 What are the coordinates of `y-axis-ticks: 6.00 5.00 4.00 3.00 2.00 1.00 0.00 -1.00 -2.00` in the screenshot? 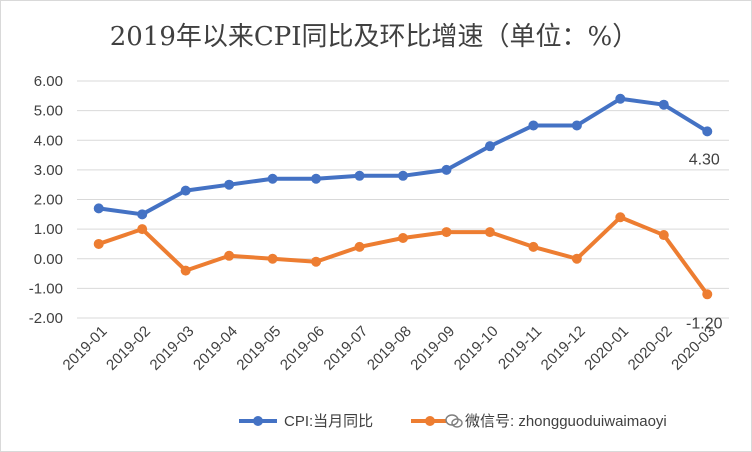 It's located at (46, 200).